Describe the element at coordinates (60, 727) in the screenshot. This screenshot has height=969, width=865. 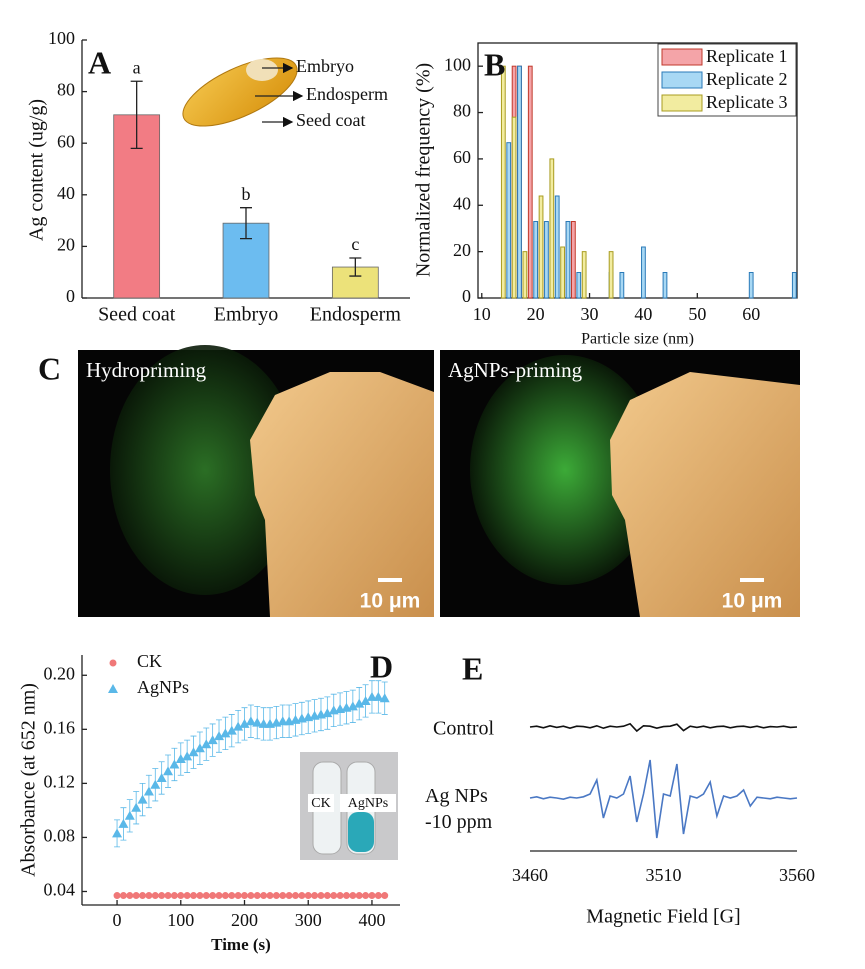
I see `y-tick-label: 0.16` at that location.